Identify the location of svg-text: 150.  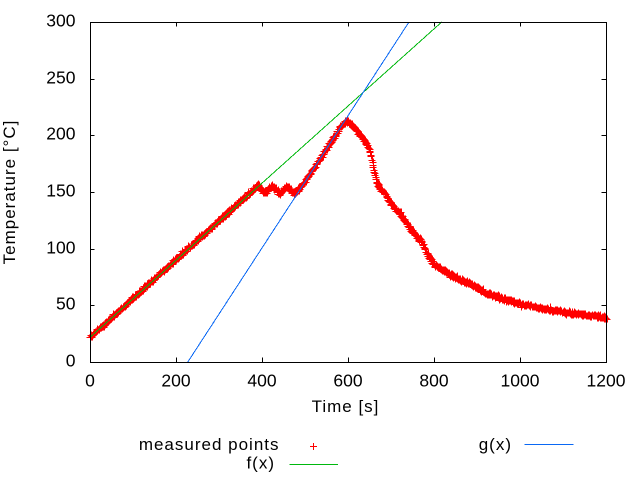
(60, 190).